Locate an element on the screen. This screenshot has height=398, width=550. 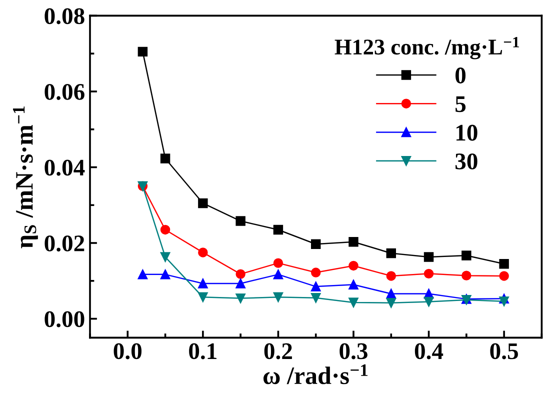
y-tick-label: 0.02 is located at coordinates (64, 243).